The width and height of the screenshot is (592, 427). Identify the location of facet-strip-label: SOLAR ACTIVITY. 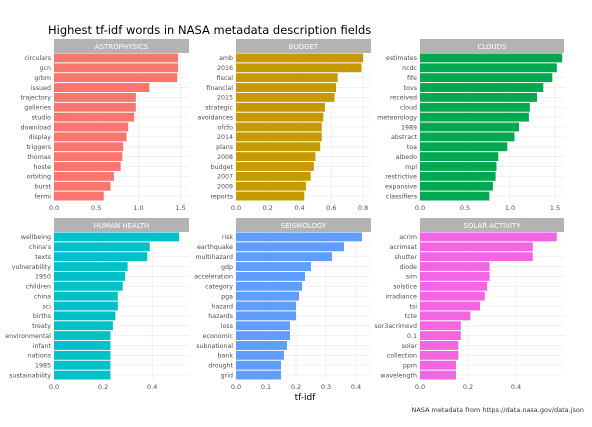
(492, 226).